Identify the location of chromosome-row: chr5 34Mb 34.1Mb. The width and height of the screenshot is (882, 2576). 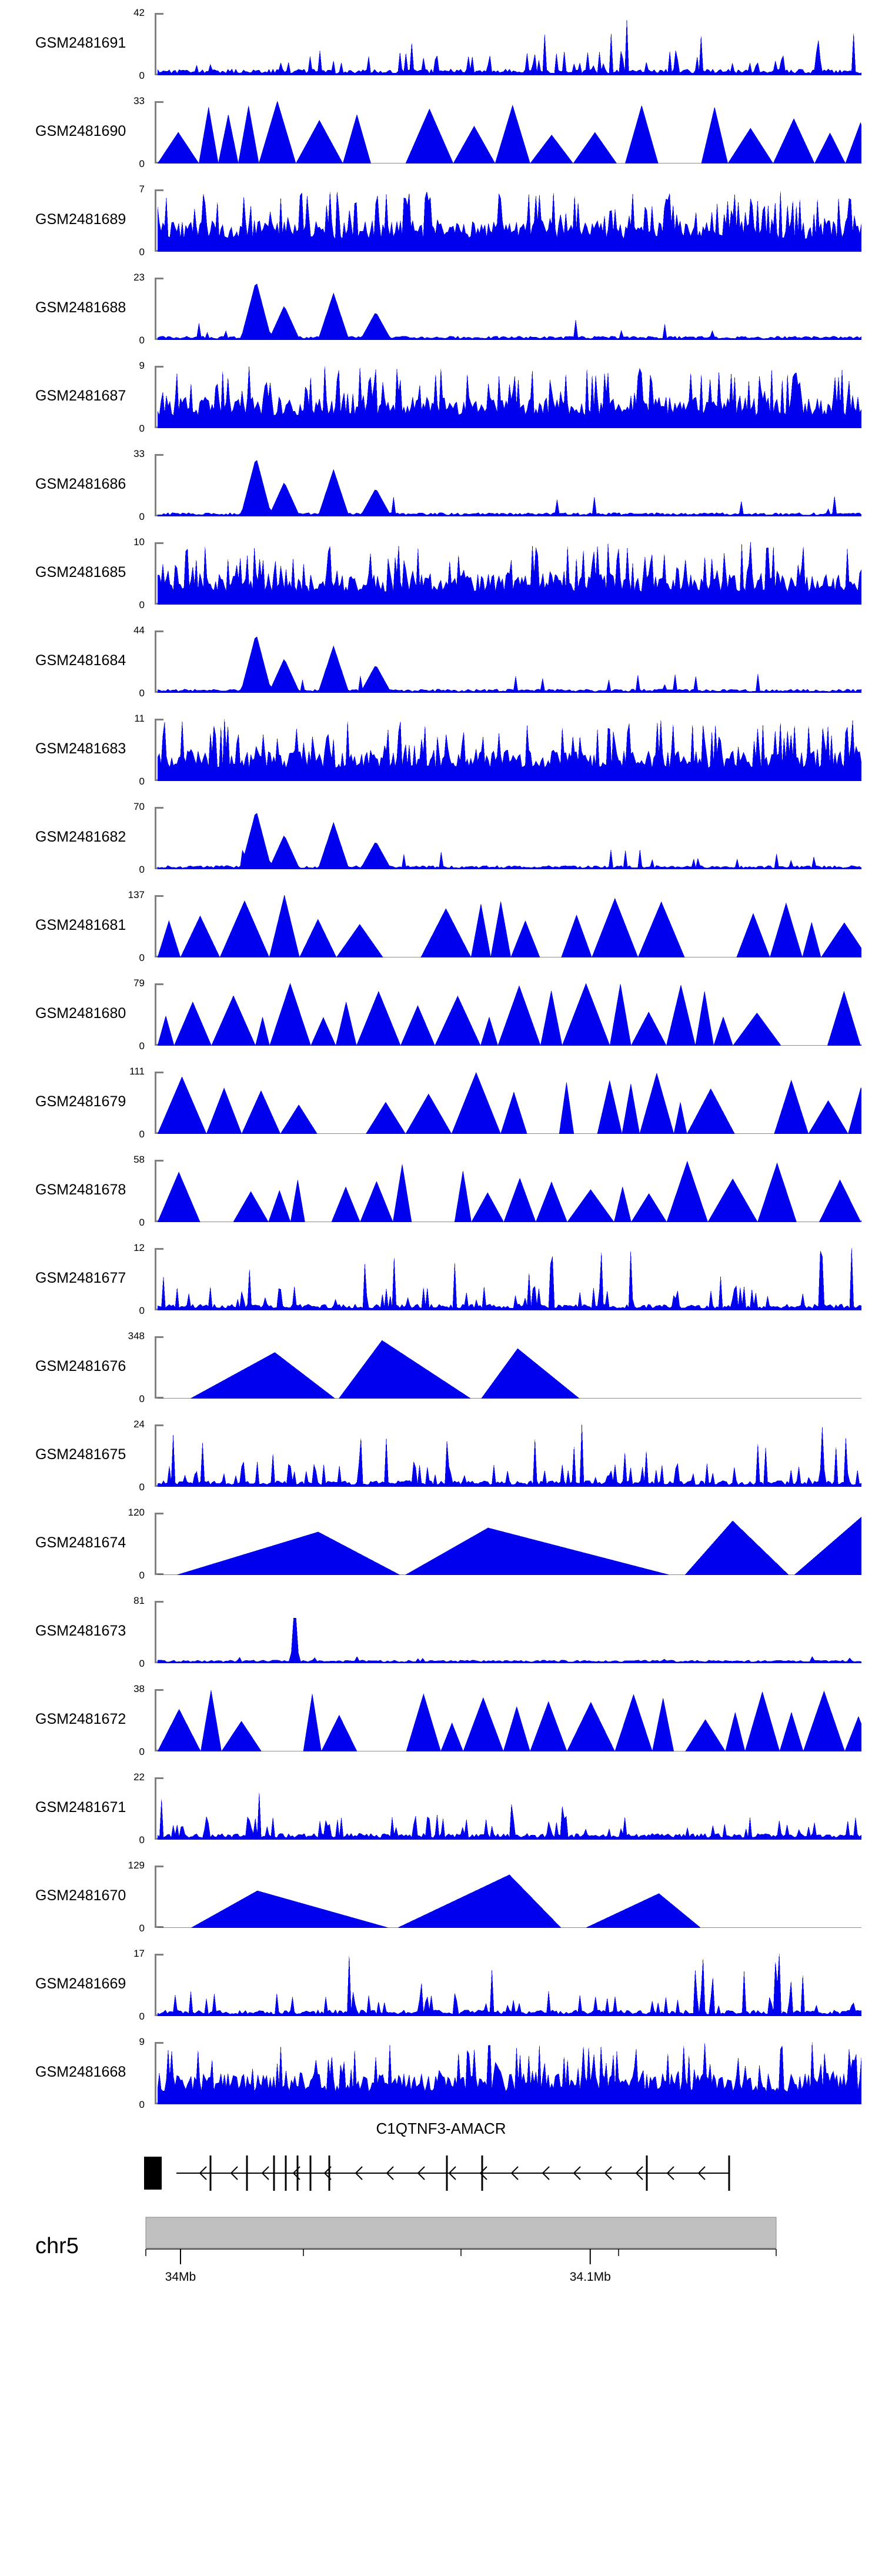
(441, 2258).